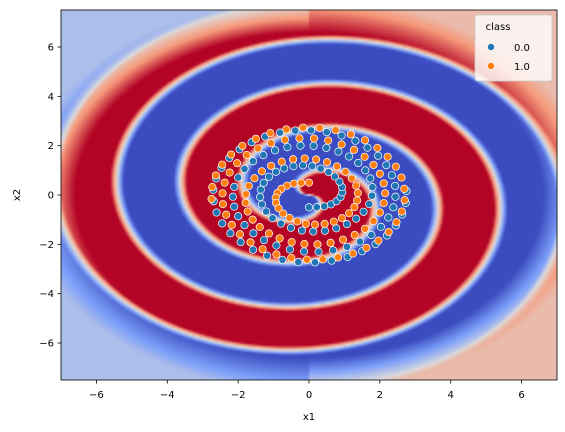 The width and height of the screenshot is (565, 432). Describe the element at coordinates (385, 193) in the screenshot. I see `point-class-1.0-51` at that location.